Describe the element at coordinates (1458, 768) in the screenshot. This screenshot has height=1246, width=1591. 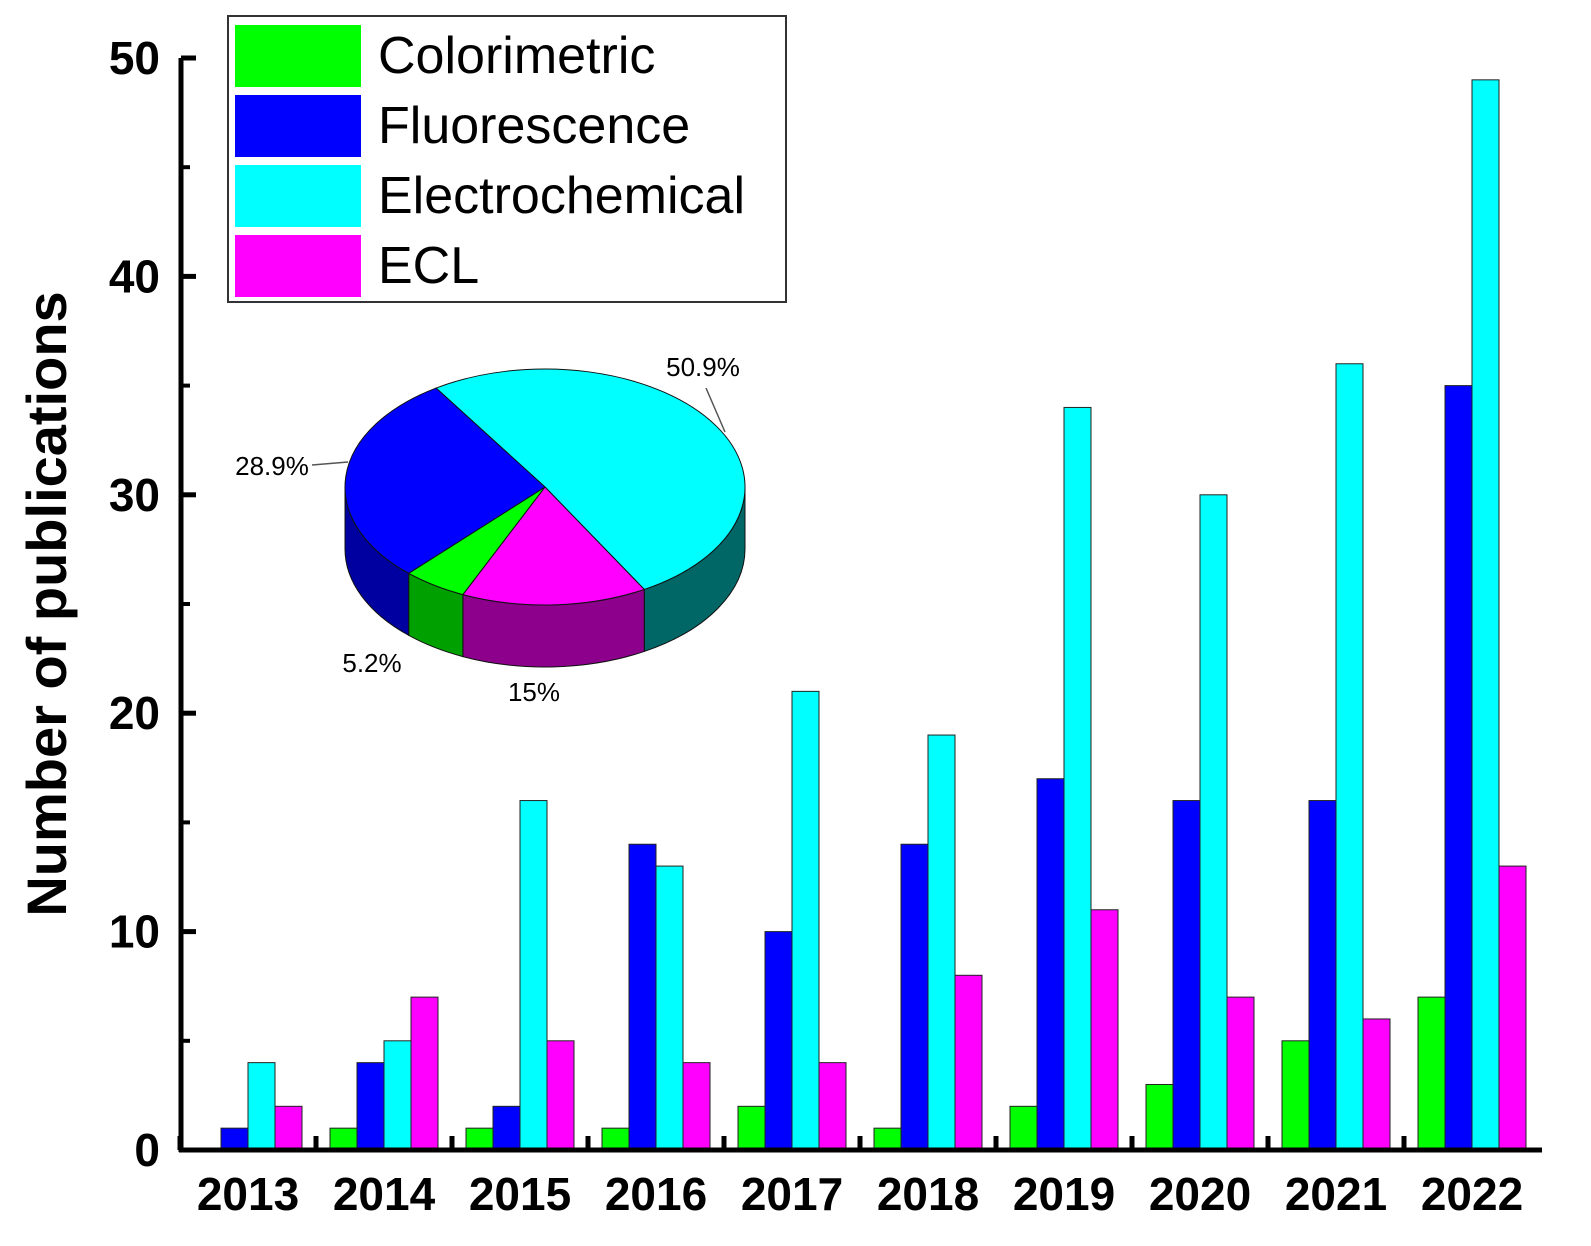
I see `bar-fluorescence-2022` at that location.